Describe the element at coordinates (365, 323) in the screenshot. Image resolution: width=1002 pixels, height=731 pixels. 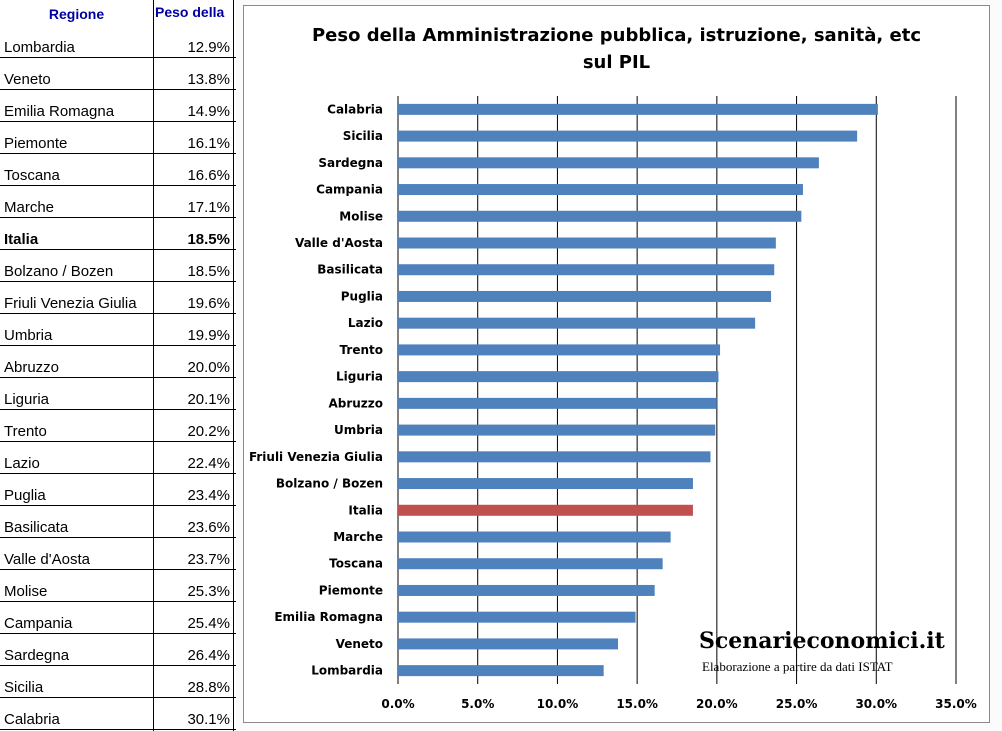
I see `category-label: Lazio` at that location.